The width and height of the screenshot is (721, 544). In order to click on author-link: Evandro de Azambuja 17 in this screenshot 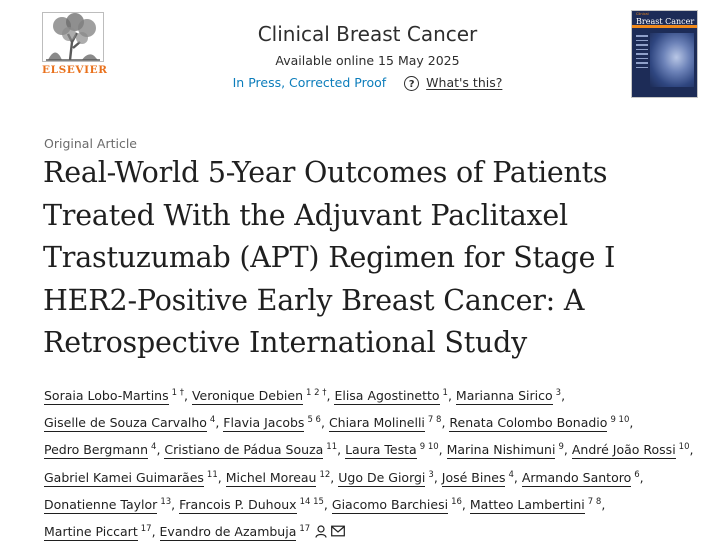, I will do `click(252, 533)`.